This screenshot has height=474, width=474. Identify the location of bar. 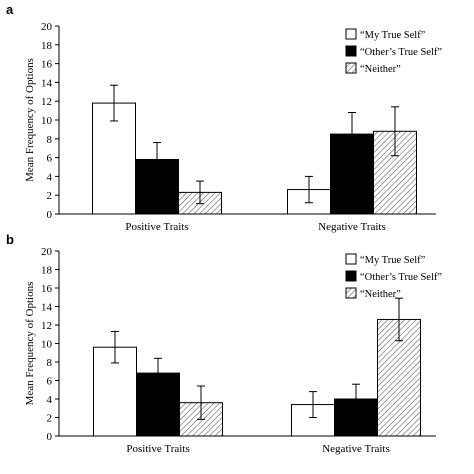
(114, 158).